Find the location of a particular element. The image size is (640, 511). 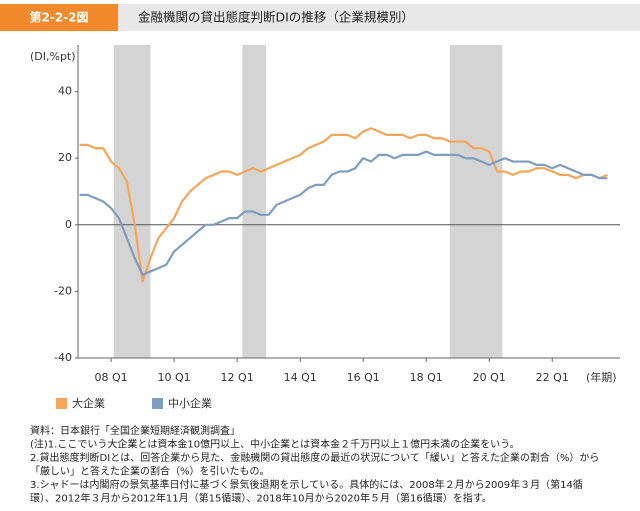

x-tick-label: 10 Q1 is located at coordinates (174, 377).